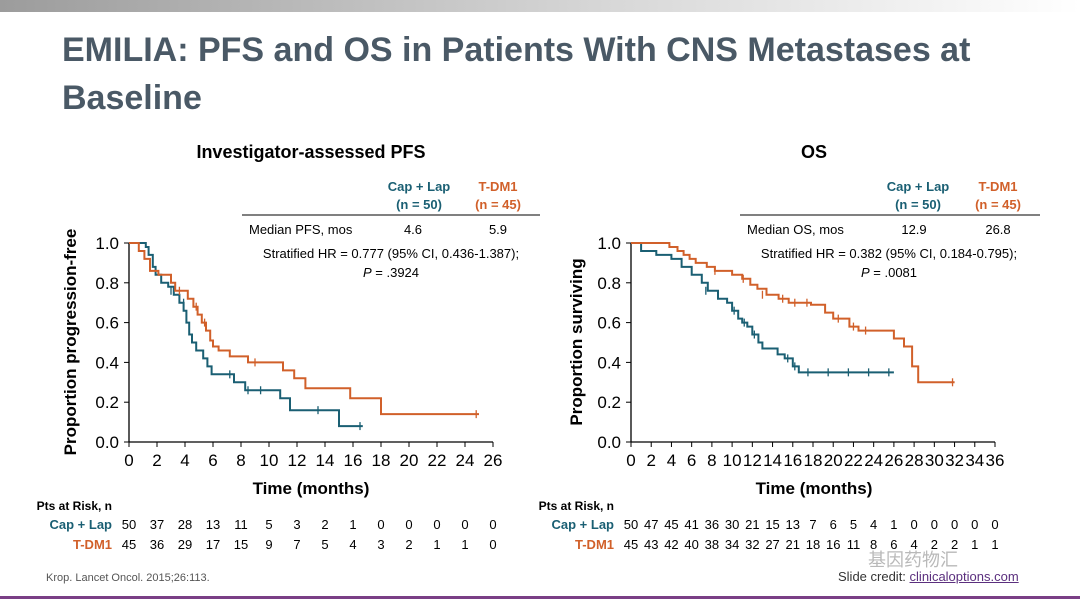 The height and width of the screenshot is (608, 1080). What do you see at coordinates (998, 186) in the screenshot?
I see `os-table-header-tdm1: T-DM1` at bounding box center [998, 186].